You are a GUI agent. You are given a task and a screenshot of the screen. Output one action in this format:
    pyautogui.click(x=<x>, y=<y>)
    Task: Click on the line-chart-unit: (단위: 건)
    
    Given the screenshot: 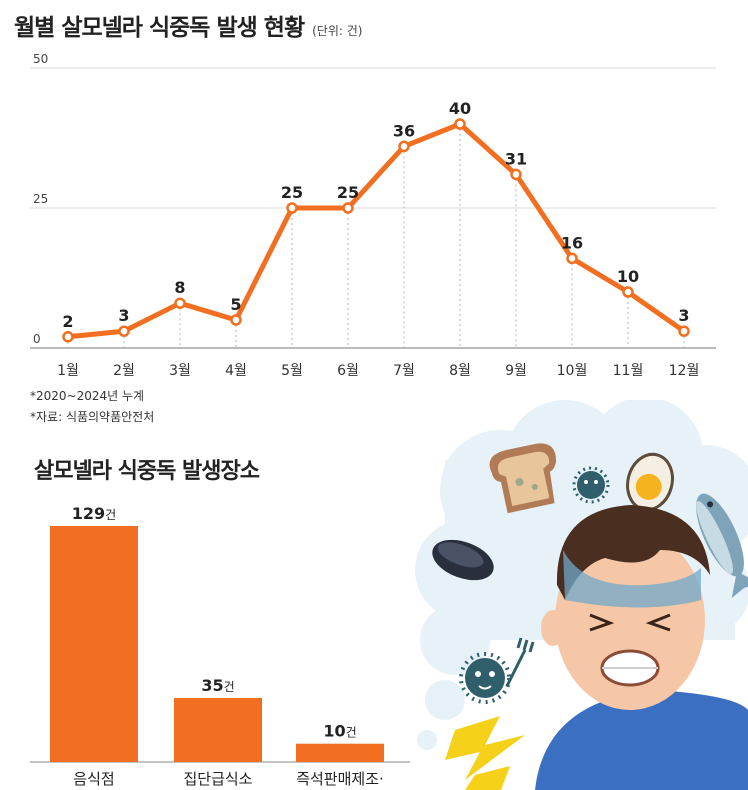 What is the action you would take?
    pyautogui.click(x=337, y=31)
    